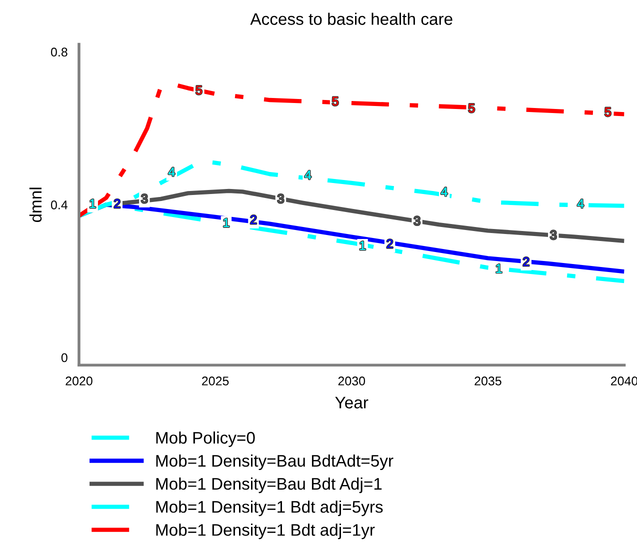  Describe the element at coordinates (269, 486) in the screenshot. I see `legend-label: Mob=1 Density=Bau Bdt Adj=1` at that location.